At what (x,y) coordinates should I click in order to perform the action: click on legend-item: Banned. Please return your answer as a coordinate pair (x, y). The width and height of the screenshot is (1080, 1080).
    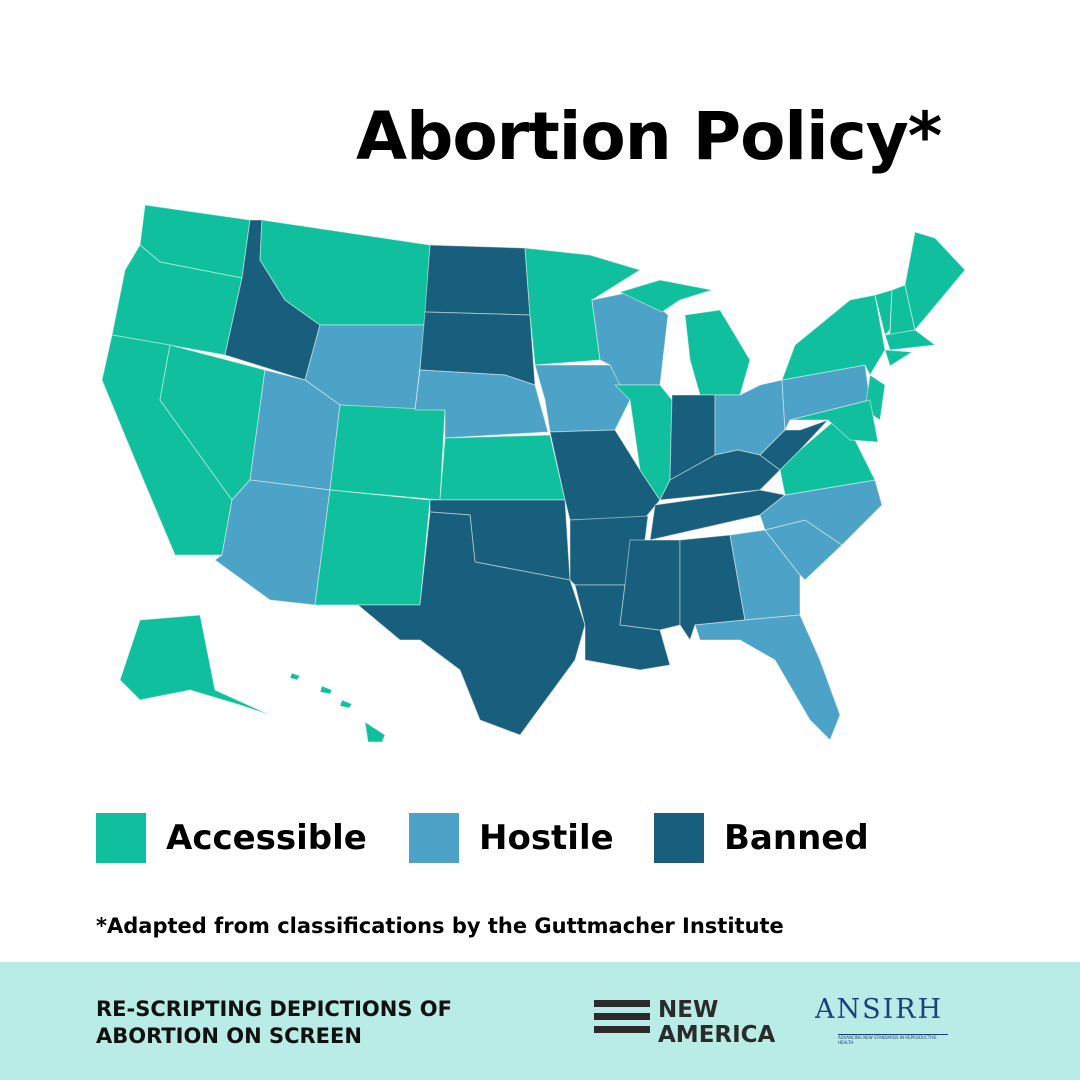
    Looking at the image, I should click on (761, 838).